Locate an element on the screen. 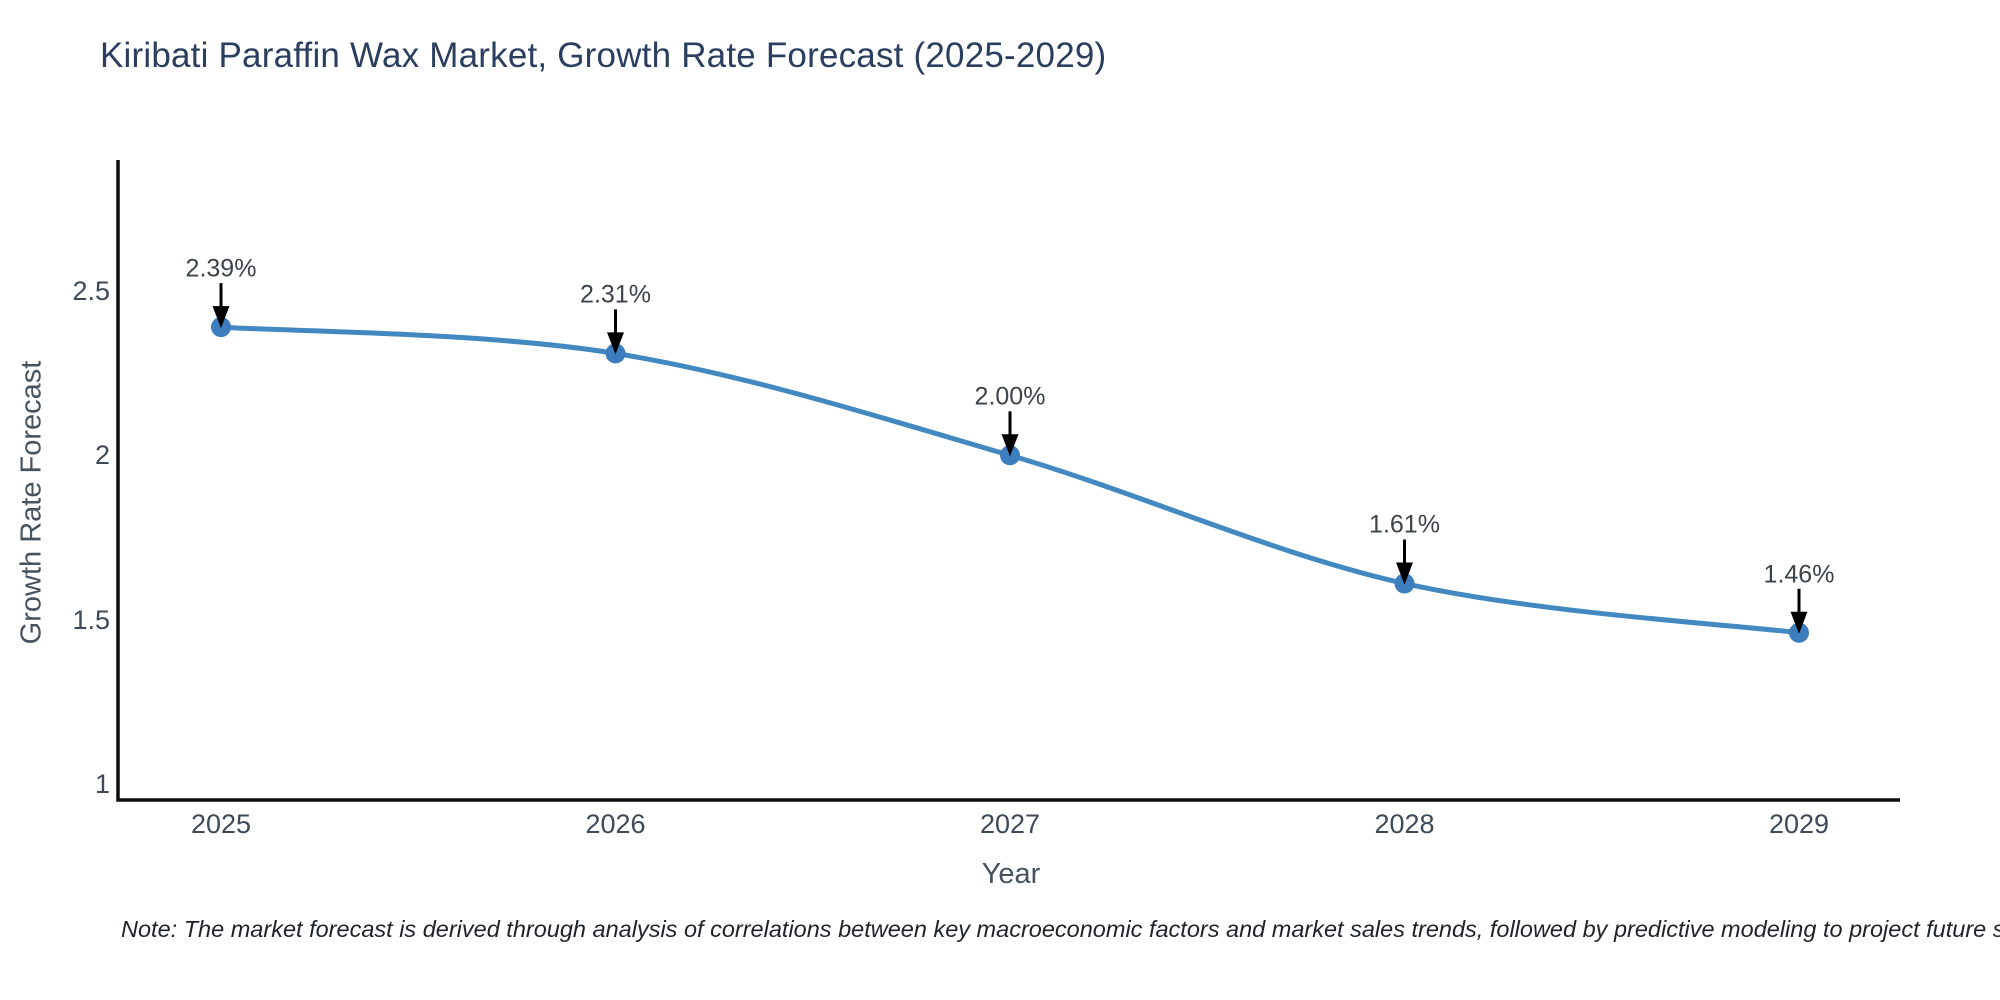 The height and width of the screenshot is (1000, 2000). point-annotation: 2.00% is located at coordinates (1010, 396).